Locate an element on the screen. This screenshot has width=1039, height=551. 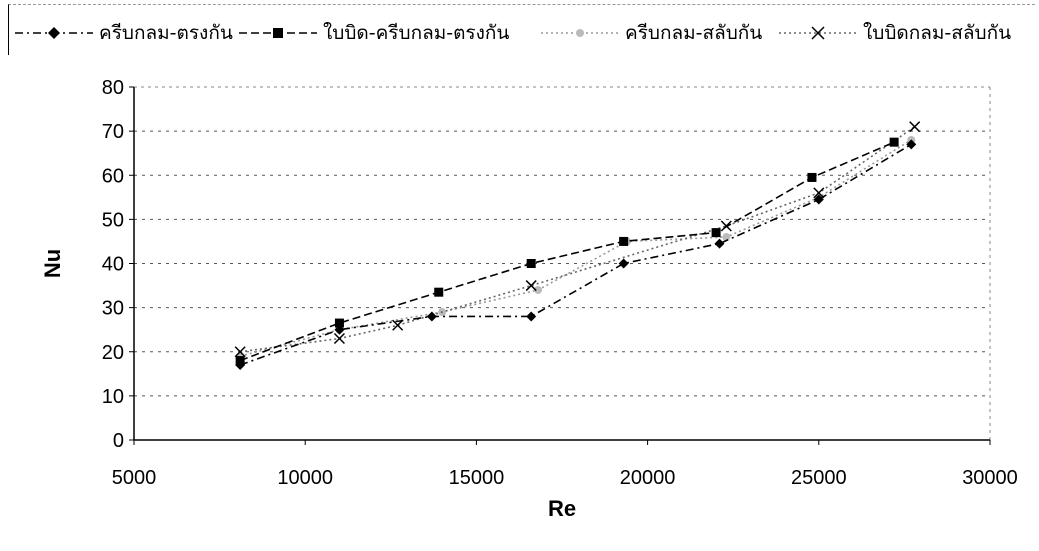
y-axis-title: Nu is located at coordinates (52, 263).